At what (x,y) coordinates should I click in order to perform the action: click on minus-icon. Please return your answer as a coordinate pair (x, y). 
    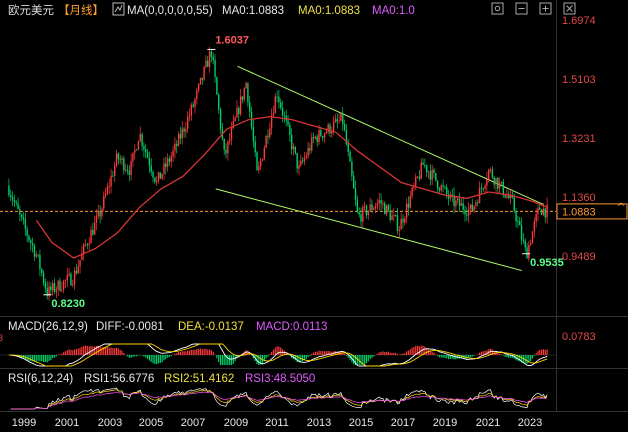
    Looking at the image, I should click on (521, 8).